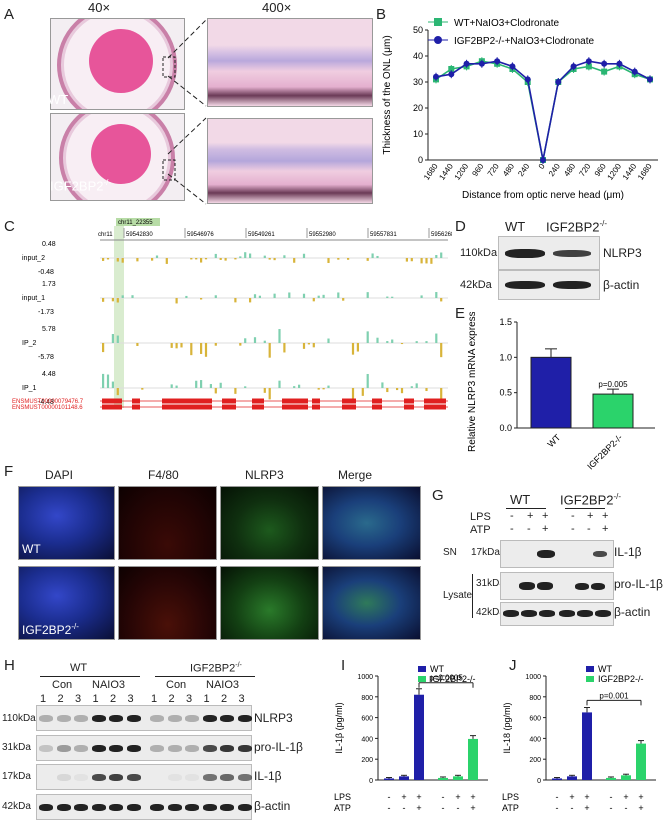 The image size is (669, 823). Describe the element at coordinates (573, 529) in the screenshot. I see `atp-sign-g: -` at that location.